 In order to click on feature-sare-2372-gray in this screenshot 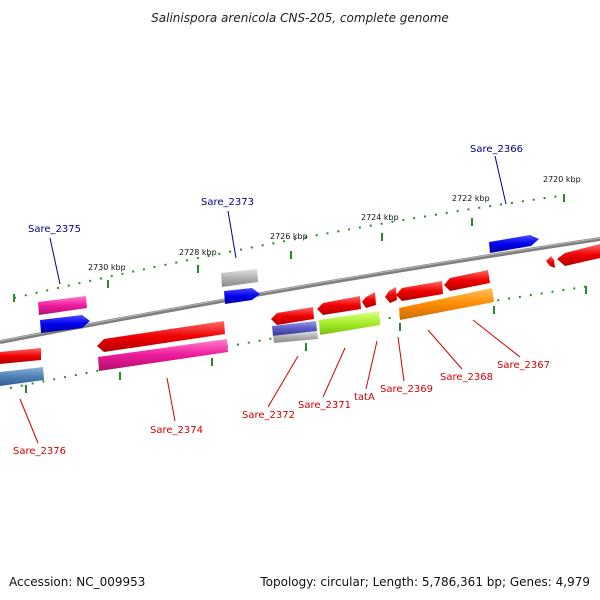, I will do `click(295, 337)`.